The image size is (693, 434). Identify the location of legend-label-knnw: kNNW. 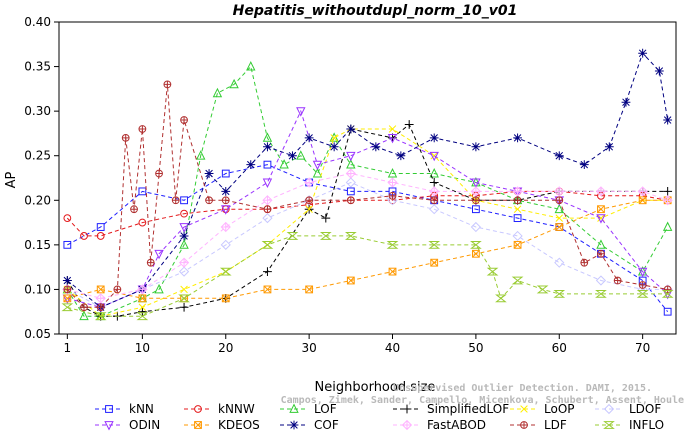
(236, 409).